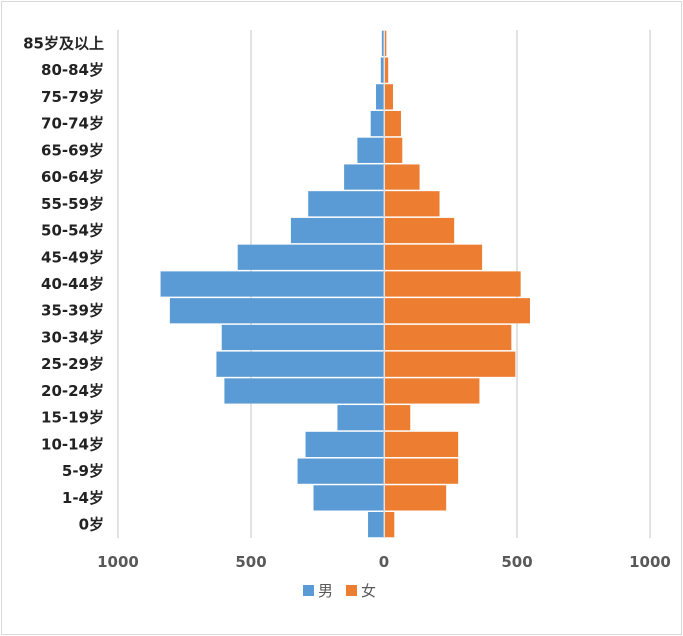  I want to click on x-tick-label: 0, so click(384, 562).